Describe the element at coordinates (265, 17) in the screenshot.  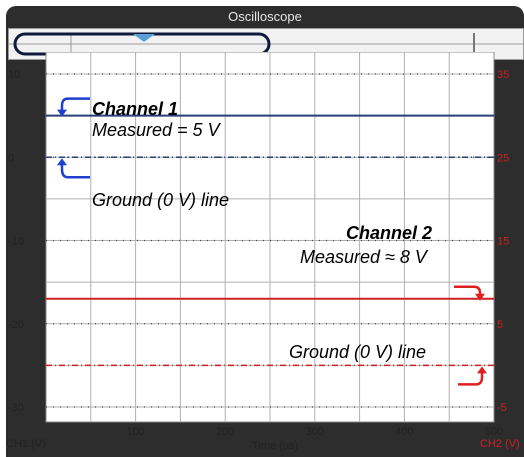
I see `window-title: Oscilloscope` at that location.